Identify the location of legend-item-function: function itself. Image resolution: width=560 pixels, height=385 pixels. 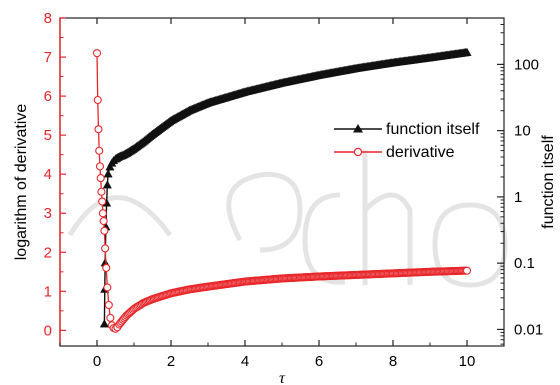
(407, 129).